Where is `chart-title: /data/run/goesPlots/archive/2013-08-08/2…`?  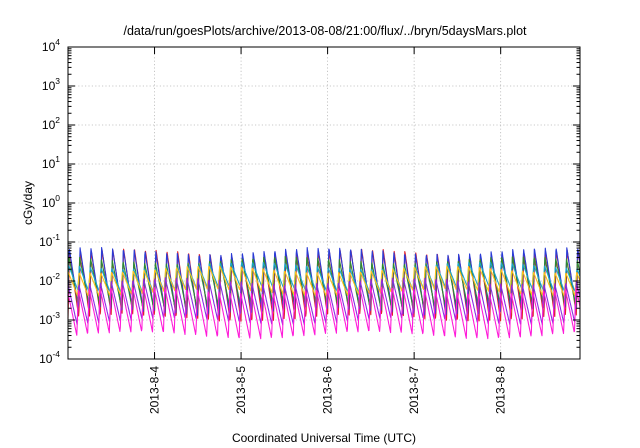
chart-title: /data/run/goesPlots/archive/2013-08-08/2… is located at coordinates (325, 31).